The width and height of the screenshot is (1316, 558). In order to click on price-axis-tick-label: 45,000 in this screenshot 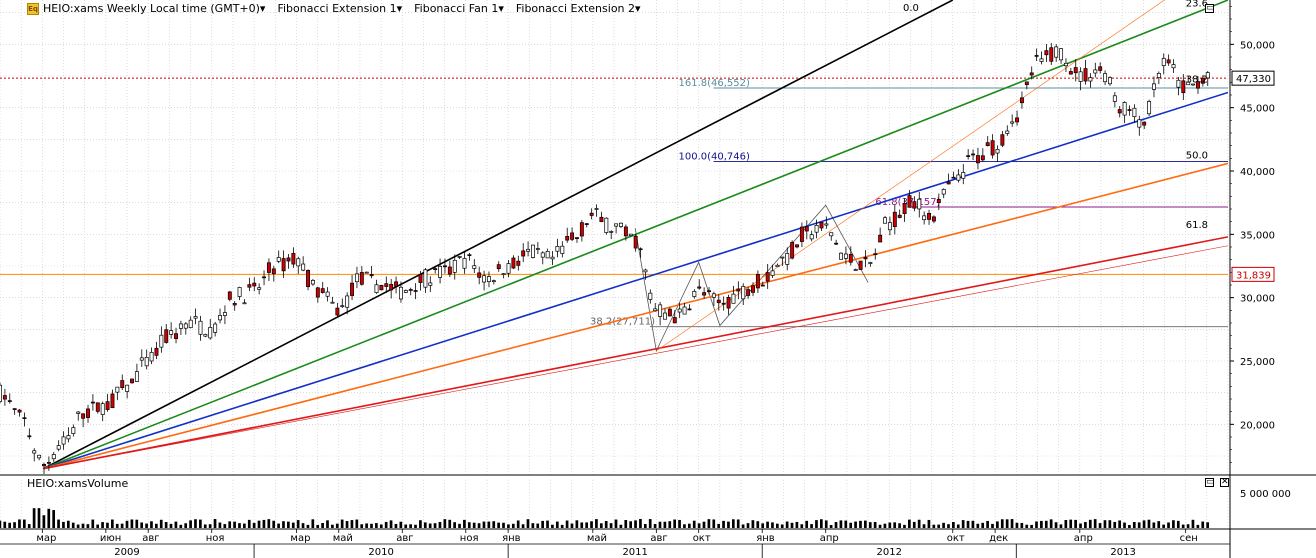, I will do `click(1257, 109)`.